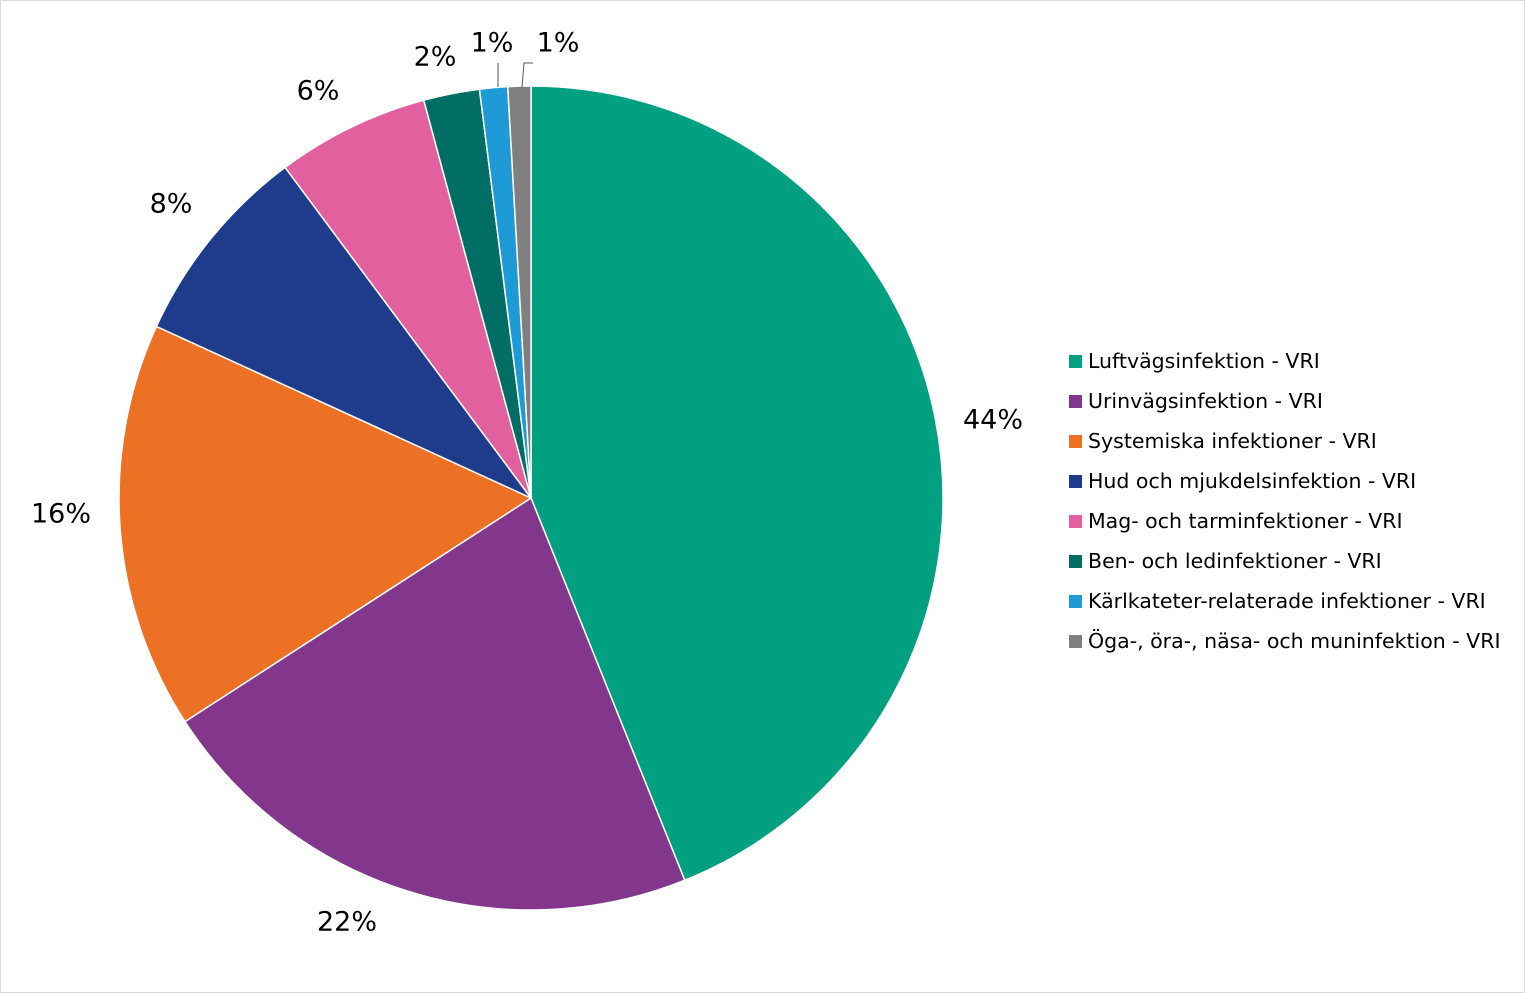 This screenshot has height=993, width=1525. I want to click on data-label: 8%, so click(171, 204).